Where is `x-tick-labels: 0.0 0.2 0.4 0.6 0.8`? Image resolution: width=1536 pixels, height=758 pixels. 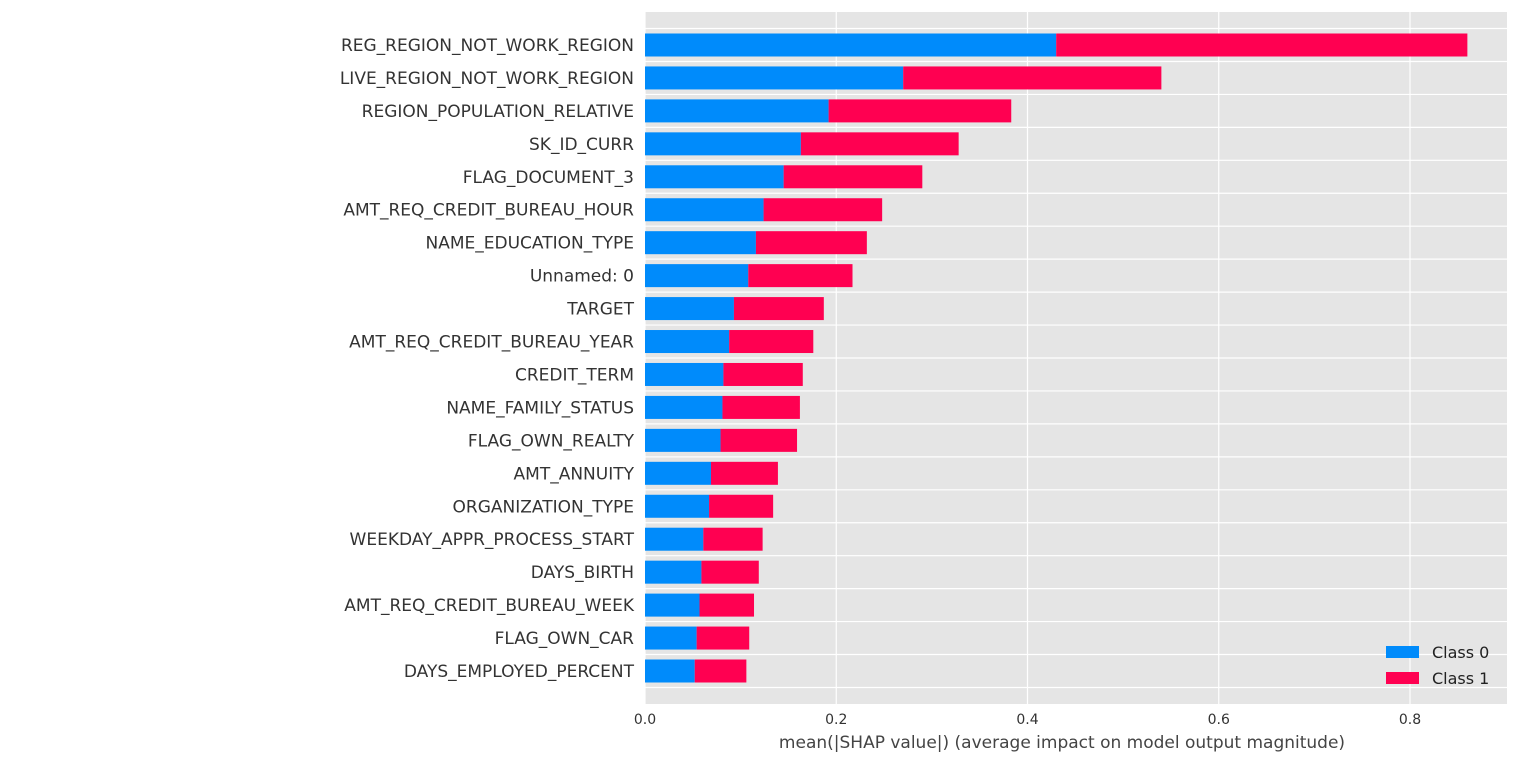
x-tick-labels: 0.0 0.2 0.4 0.6 0.8 is located at coordinates (1027, 720).